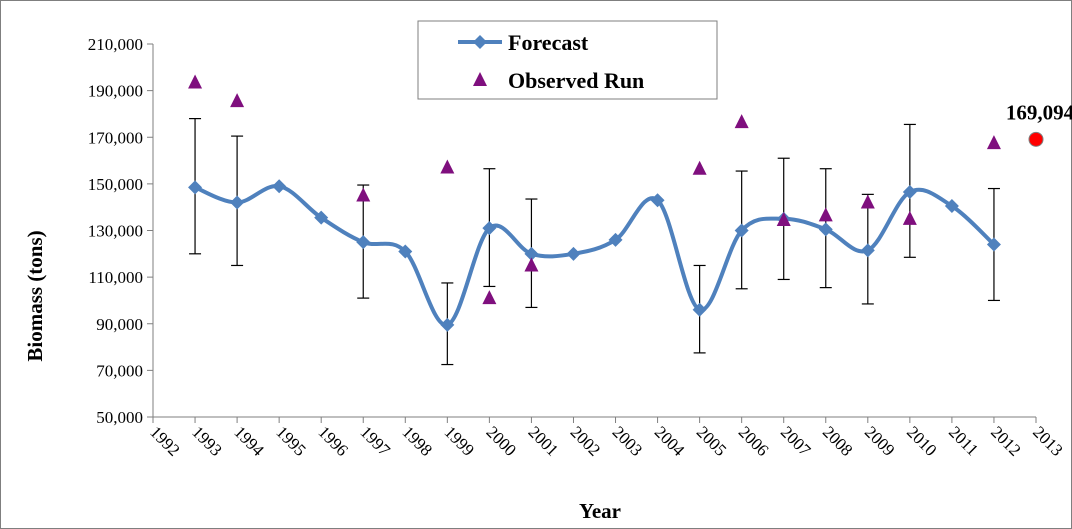 This screenshot has height=529, width=1072. What do you see at coordinates (115, 137) in the screenshot?
I see `y-tick-label: 170,000` at bounding box center [115, 137].